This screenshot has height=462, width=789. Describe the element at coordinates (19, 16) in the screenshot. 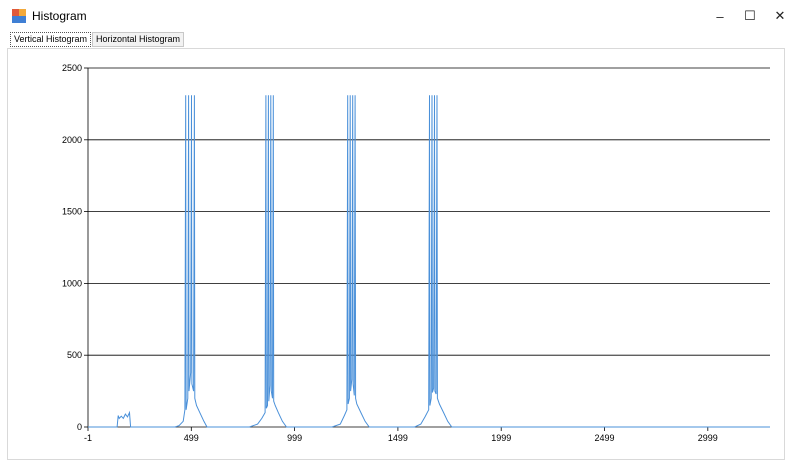

I see `app-icon` at that location.